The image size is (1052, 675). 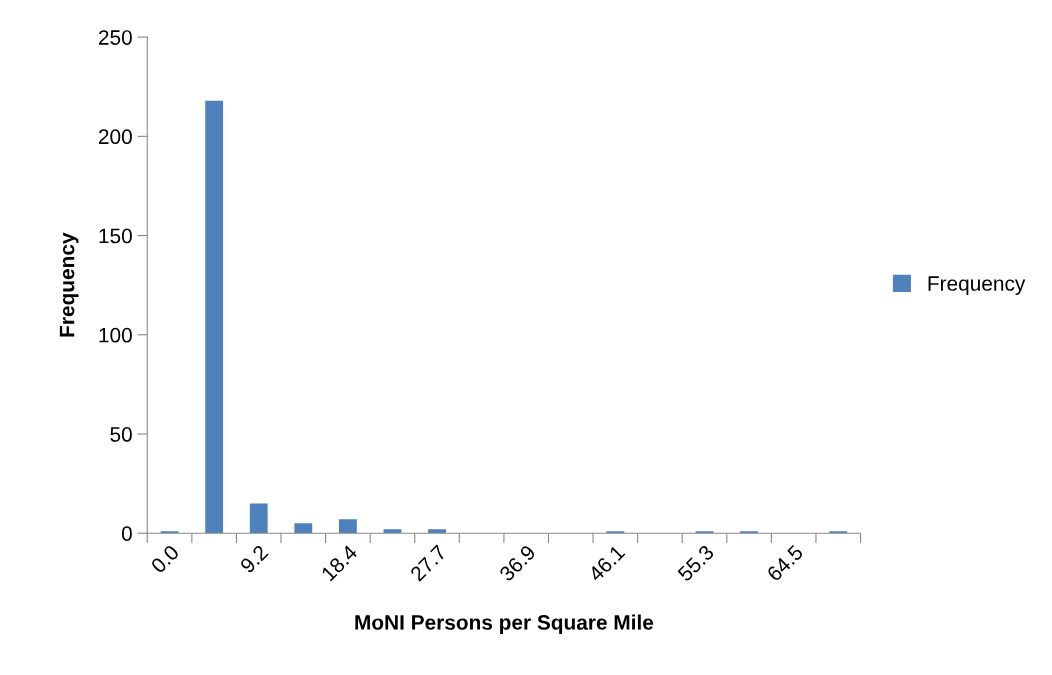 I want to click on y-tick-label: 150, so click(x=115, y=236).